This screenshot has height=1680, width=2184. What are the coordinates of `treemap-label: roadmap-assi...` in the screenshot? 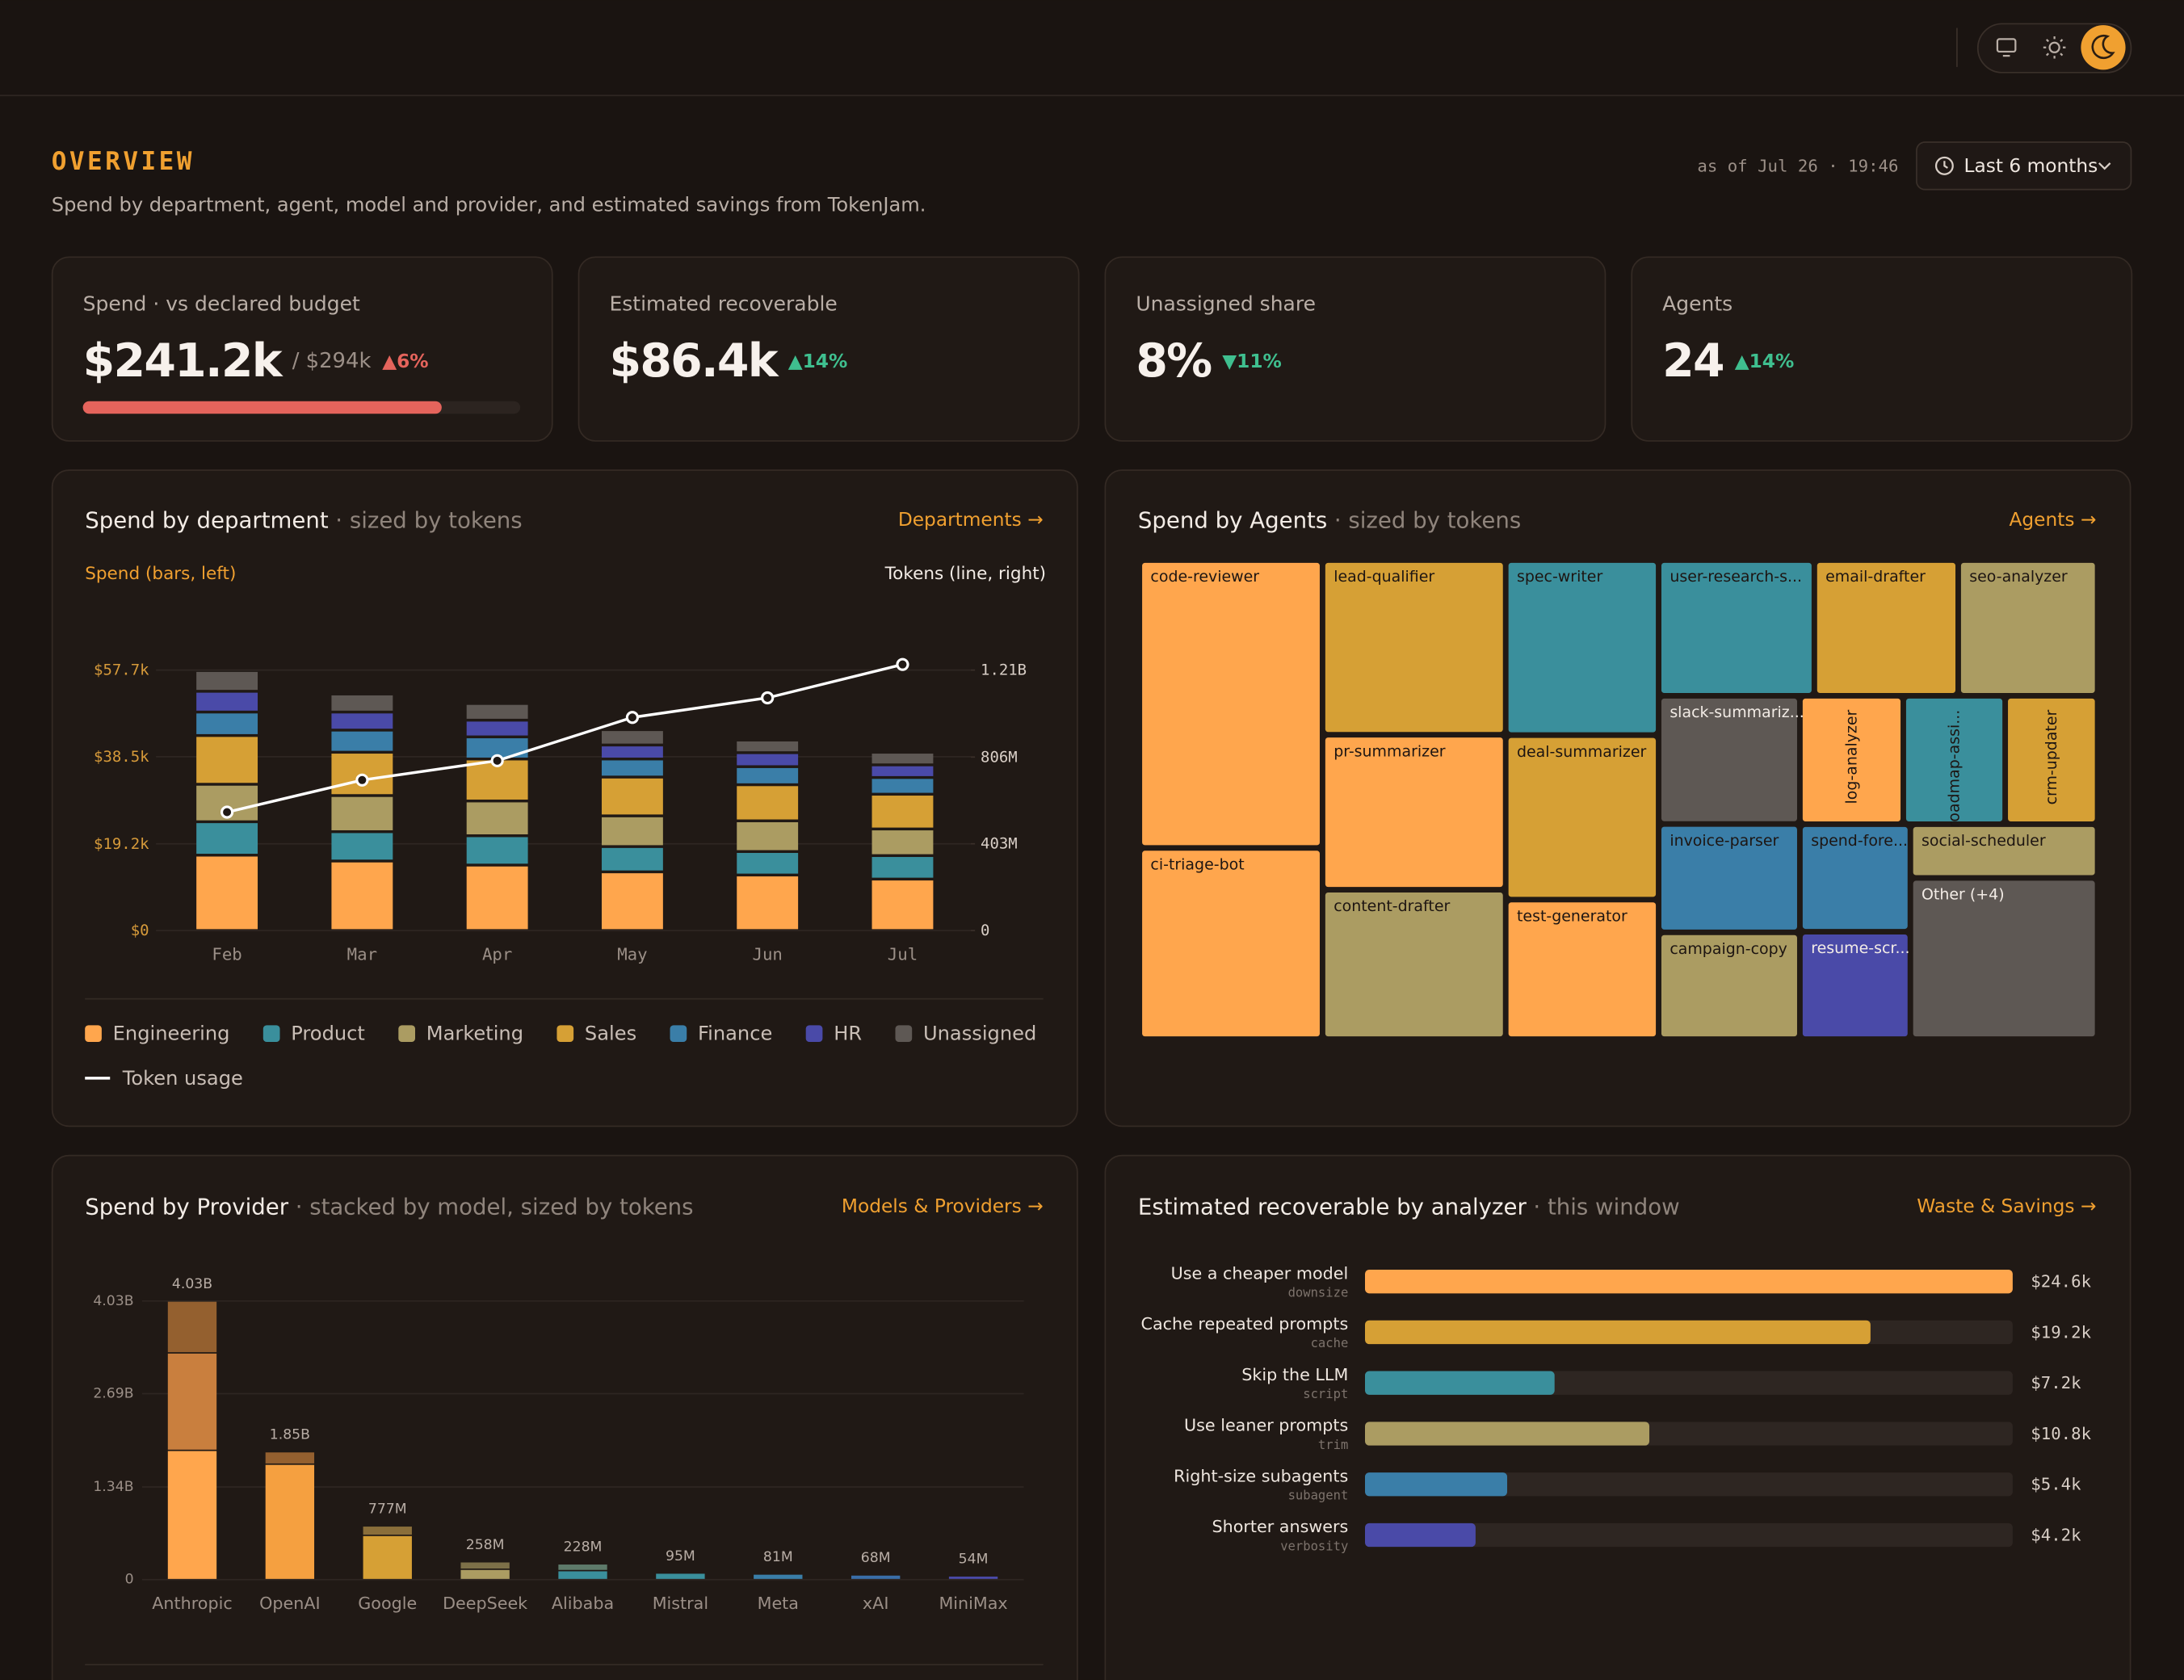 It's located at (1955, 769).